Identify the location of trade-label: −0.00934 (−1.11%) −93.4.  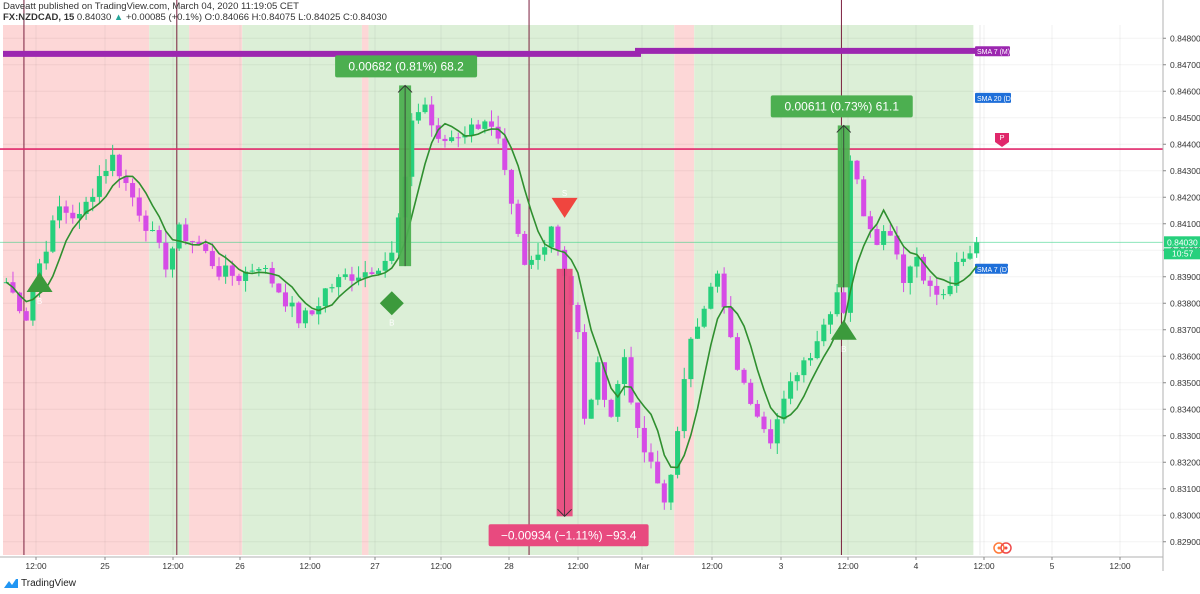
(569, 535).